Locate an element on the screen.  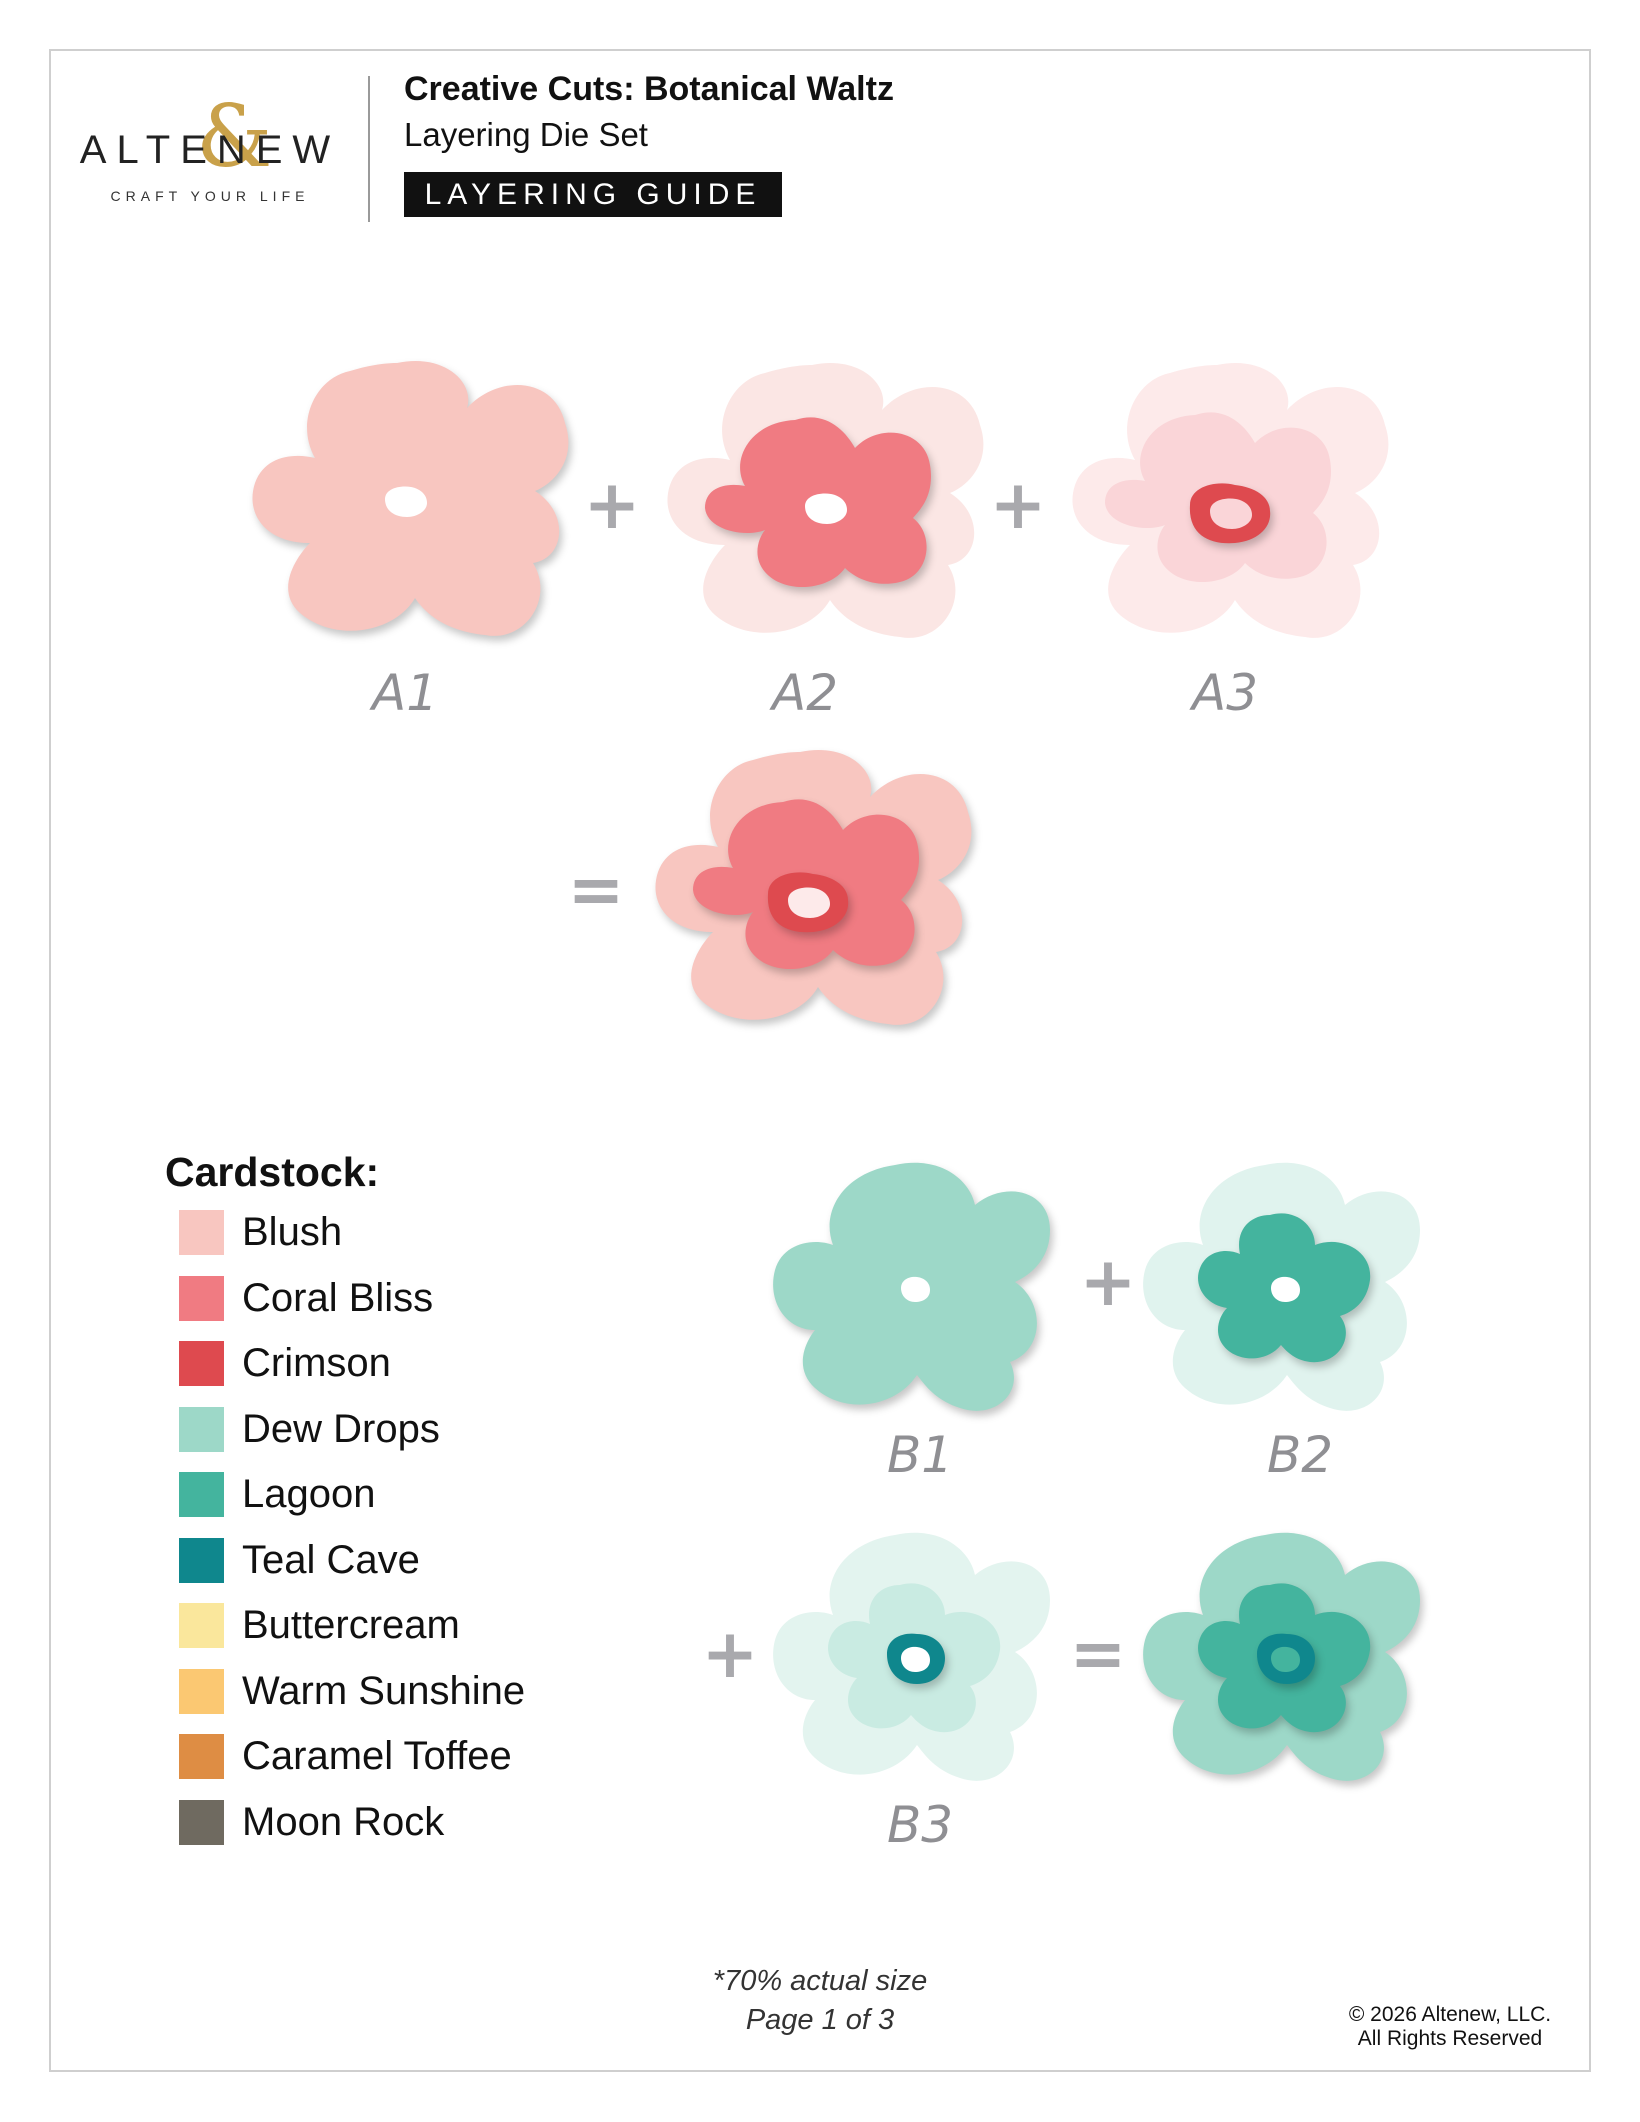
cardstock-item: Caramel Toffee is located at coordinates (395, 1757).